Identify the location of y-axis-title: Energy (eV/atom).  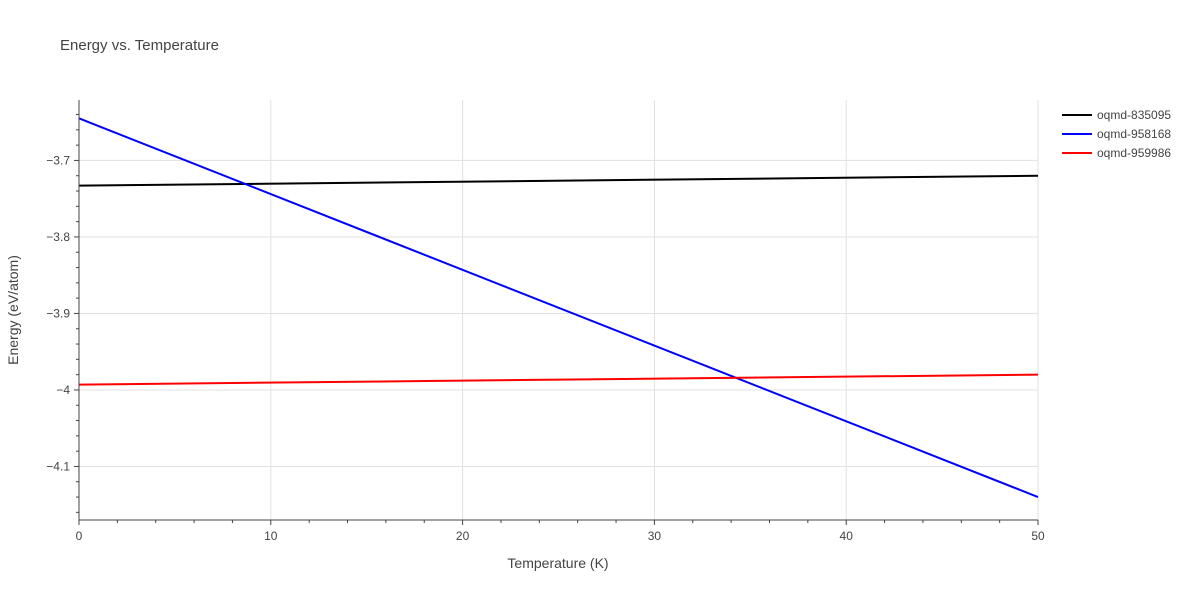
(13, 310).